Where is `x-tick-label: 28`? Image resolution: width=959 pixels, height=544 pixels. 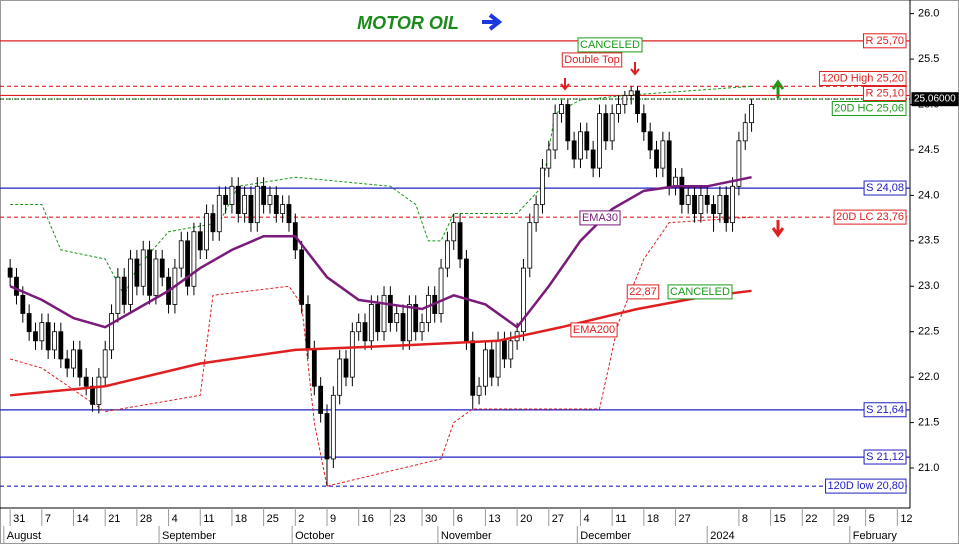
x-tick-label: 28 is located at coordinates (146, 519).